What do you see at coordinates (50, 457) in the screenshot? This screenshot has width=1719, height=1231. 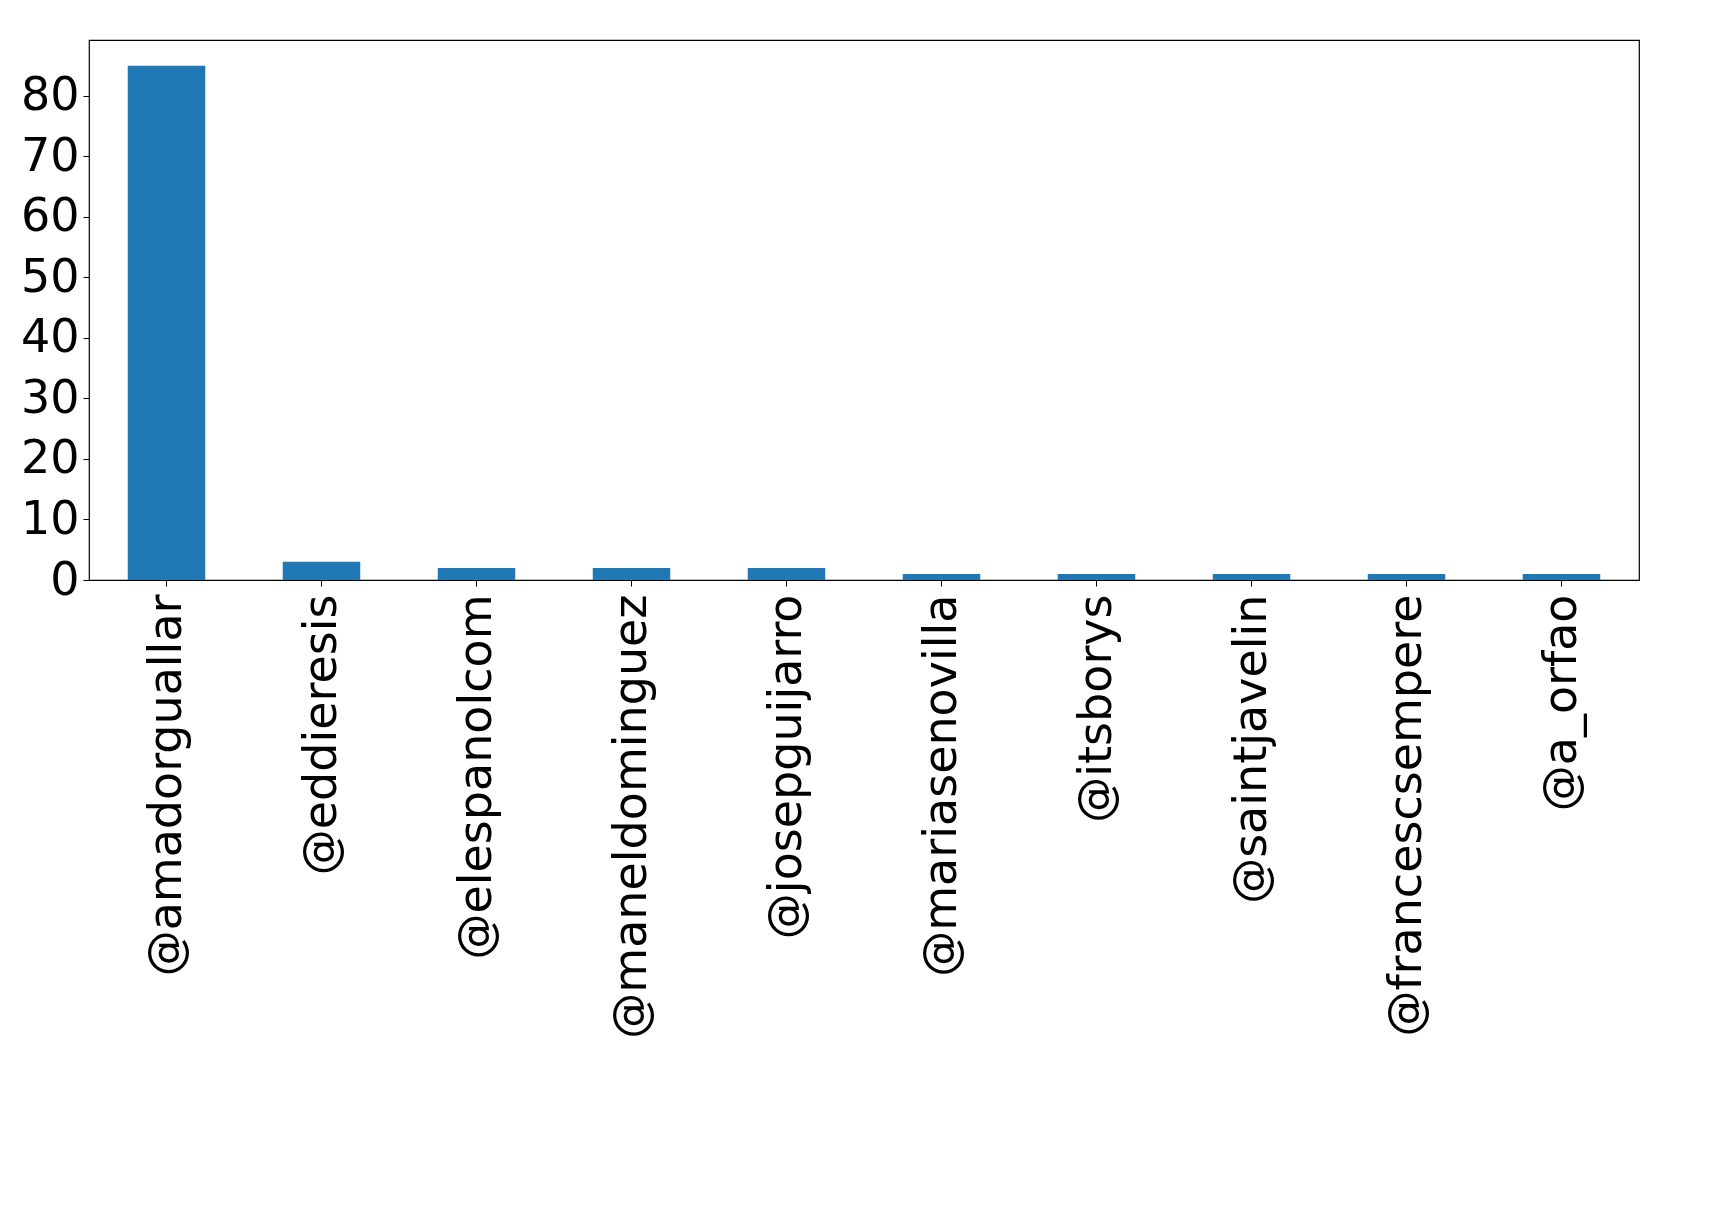 I see `y-tick-label: 20` at bounding box center [50, 457].